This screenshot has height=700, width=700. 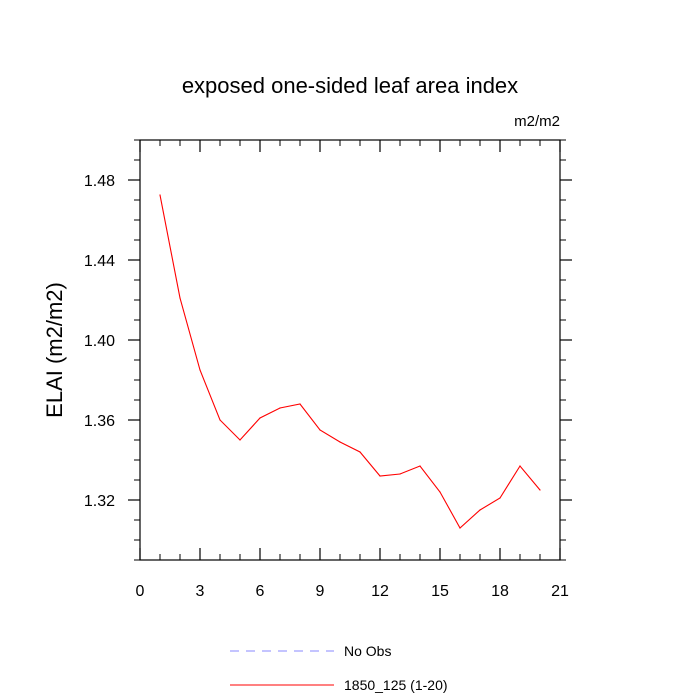 What do you see at coordinates (99, 261) in the screenshot?
I see `y-tick-label: 1.44` at bounding box center [99, 261].